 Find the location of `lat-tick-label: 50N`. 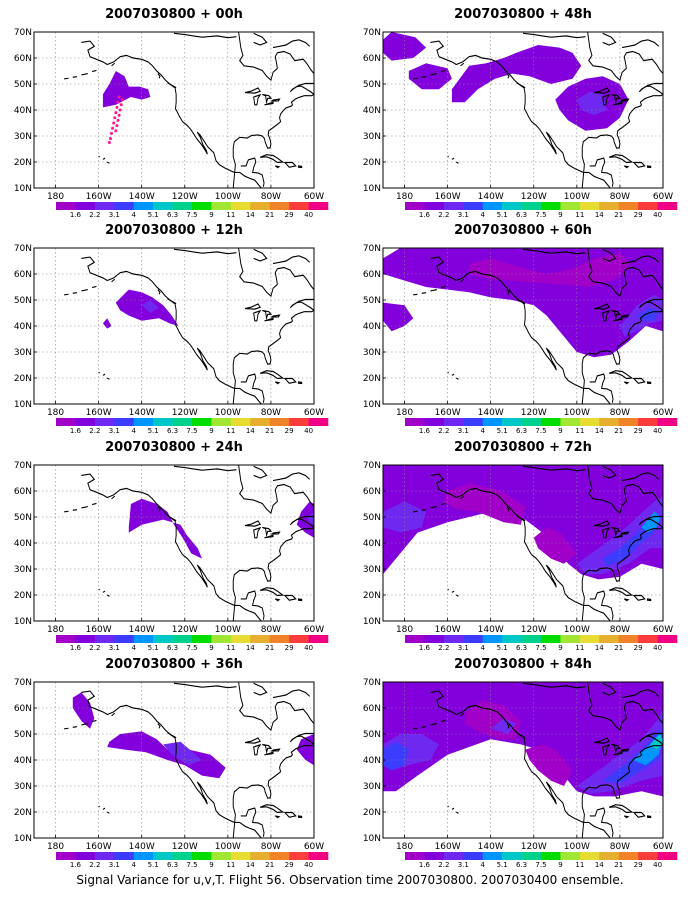

lat-tick-label: 50N is located at coordinates (23, 301).